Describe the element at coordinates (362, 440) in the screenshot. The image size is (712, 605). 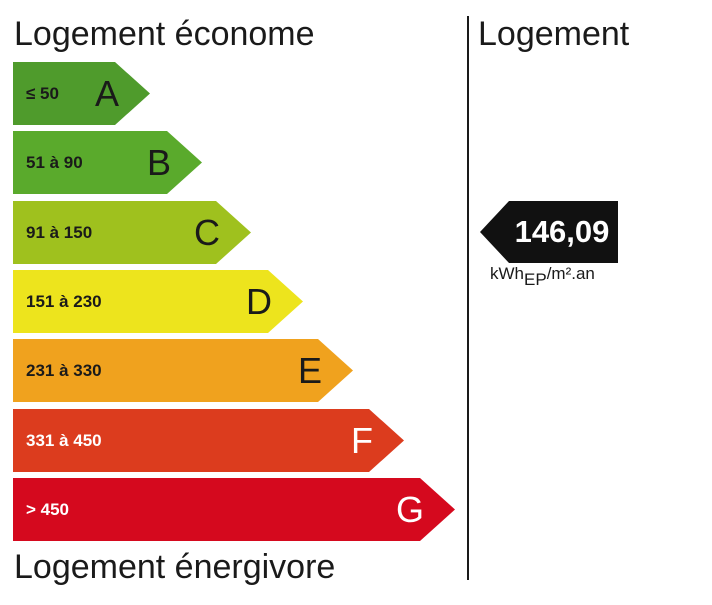
I see `energy-class-letter: F` at that location.